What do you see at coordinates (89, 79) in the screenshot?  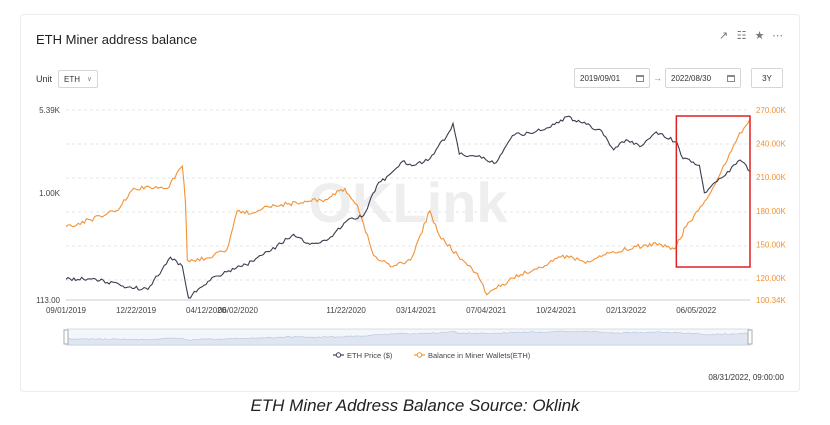 I see `chevron-down-icon: ∨` at bounding box center [89, 79].